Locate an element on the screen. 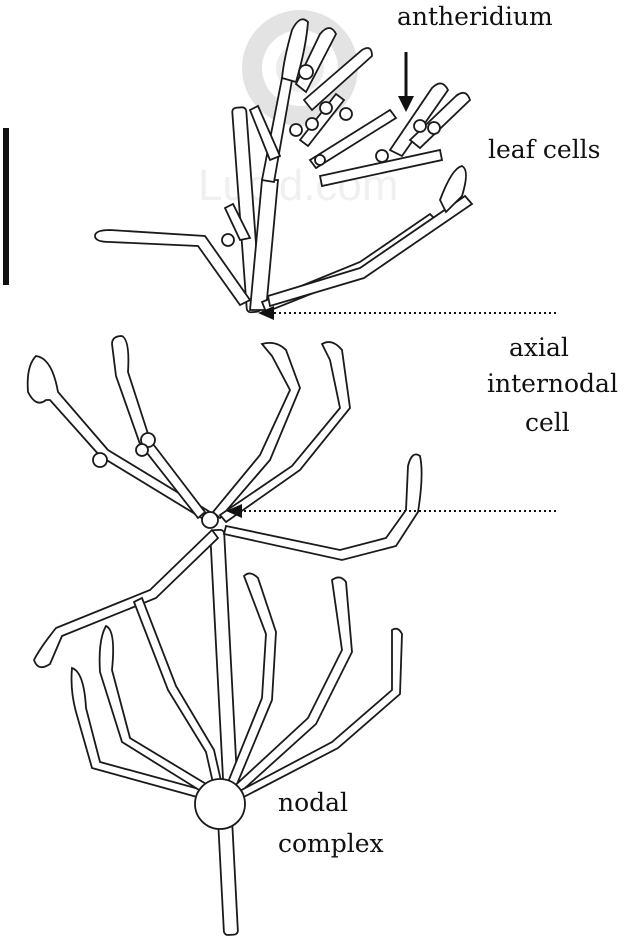  antheridium-arrow-head is located at coordinates (406, 104).